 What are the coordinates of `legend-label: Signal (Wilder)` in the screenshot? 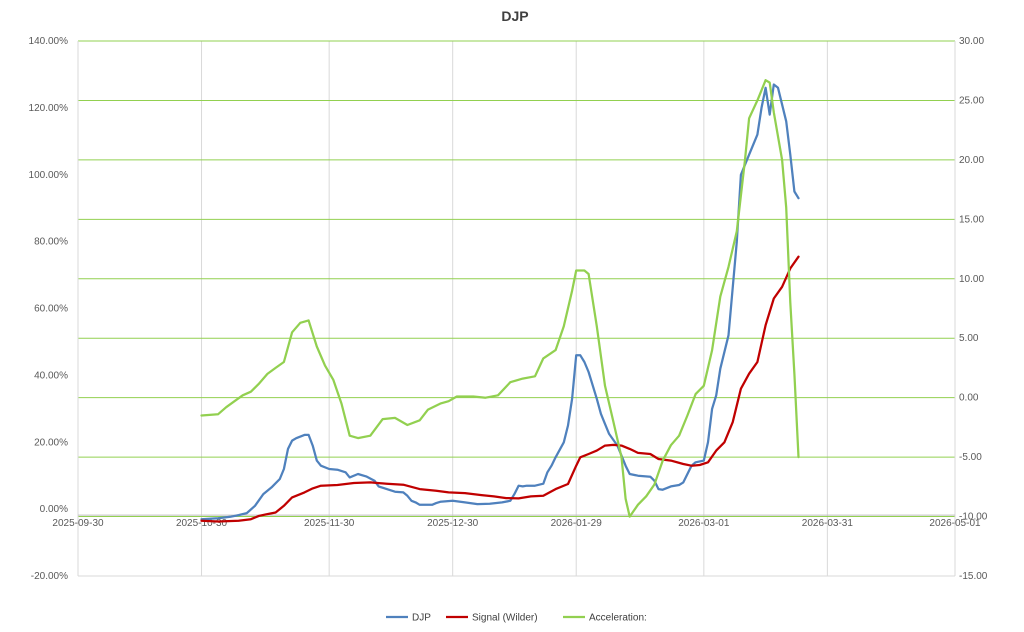 It's located at (505, 618).